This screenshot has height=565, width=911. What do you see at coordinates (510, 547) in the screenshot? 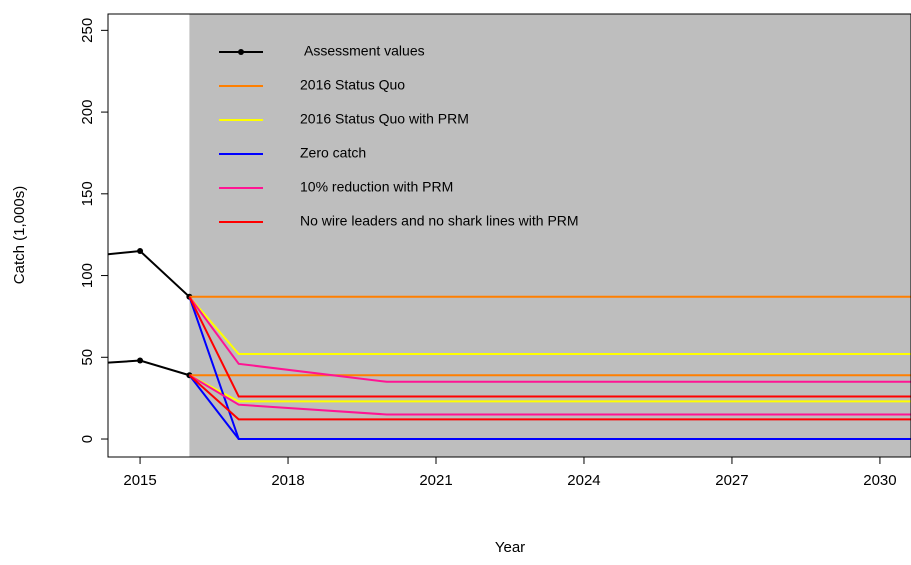
I see `x-axis-title: Year` at bounding box center [510, 547].